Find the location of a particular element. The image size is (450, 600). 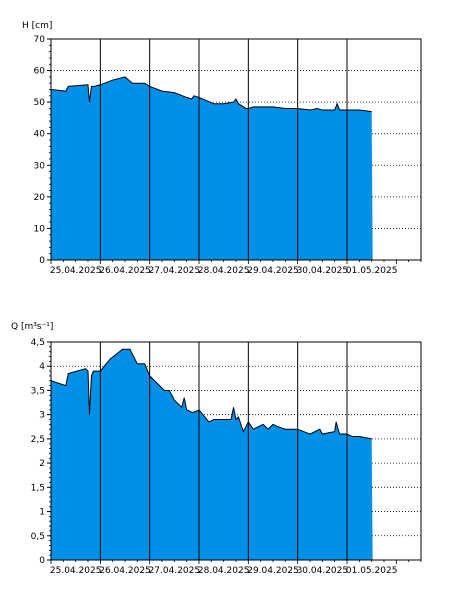

y-tick-label: 3 is located at coordinates (42, 416).